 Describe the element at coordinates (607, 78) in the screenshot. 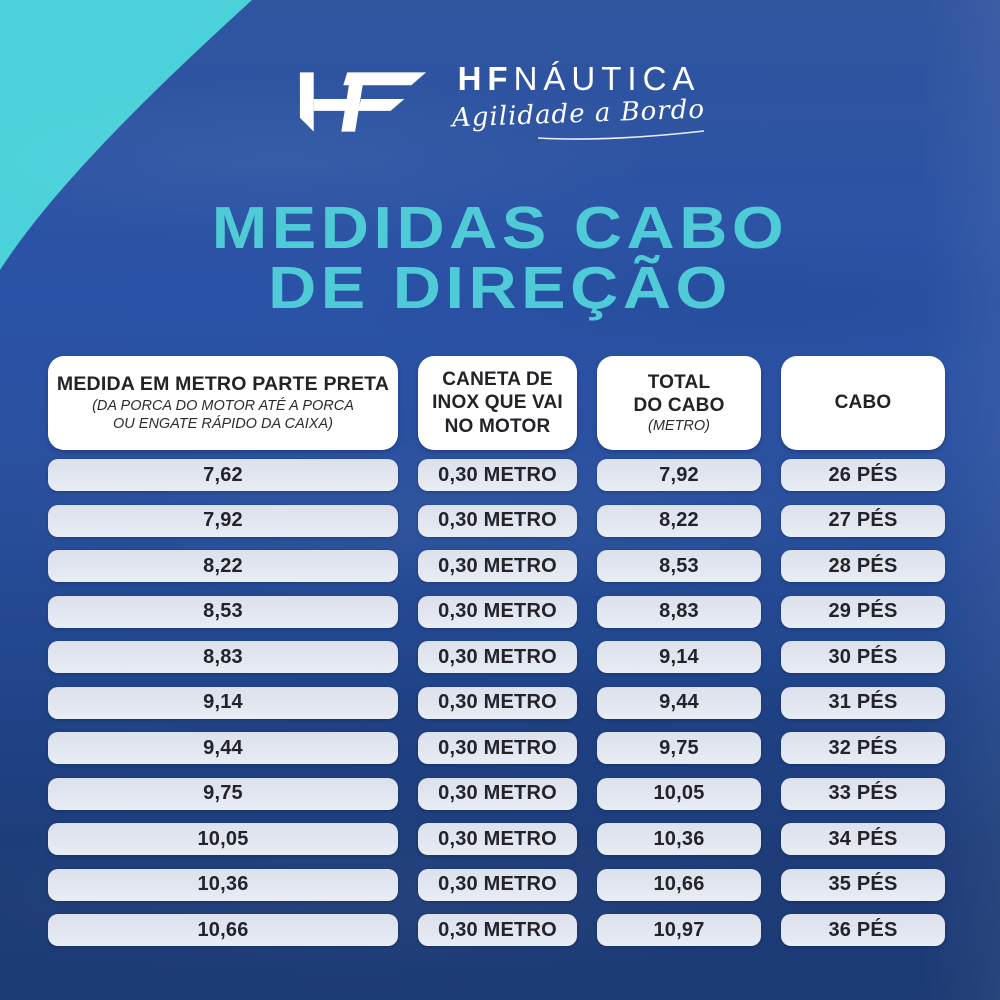

I see `wordmark-nautica: NÁUTICA` at that location.